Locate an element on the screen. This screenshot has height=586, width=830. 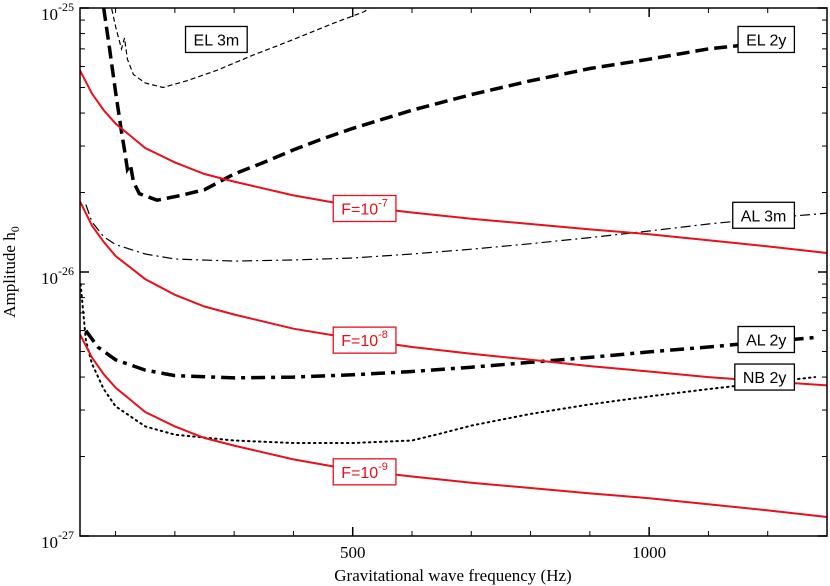
annotation-label: NB 2y is located at coordinates (765, 378).